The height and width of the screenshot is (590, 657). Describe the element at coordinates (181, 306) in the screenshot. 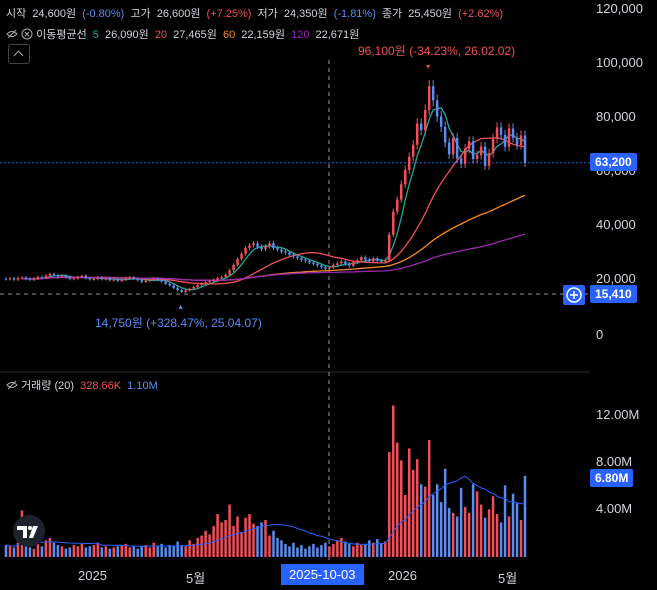

I see `low-marker: ▴` at that location.